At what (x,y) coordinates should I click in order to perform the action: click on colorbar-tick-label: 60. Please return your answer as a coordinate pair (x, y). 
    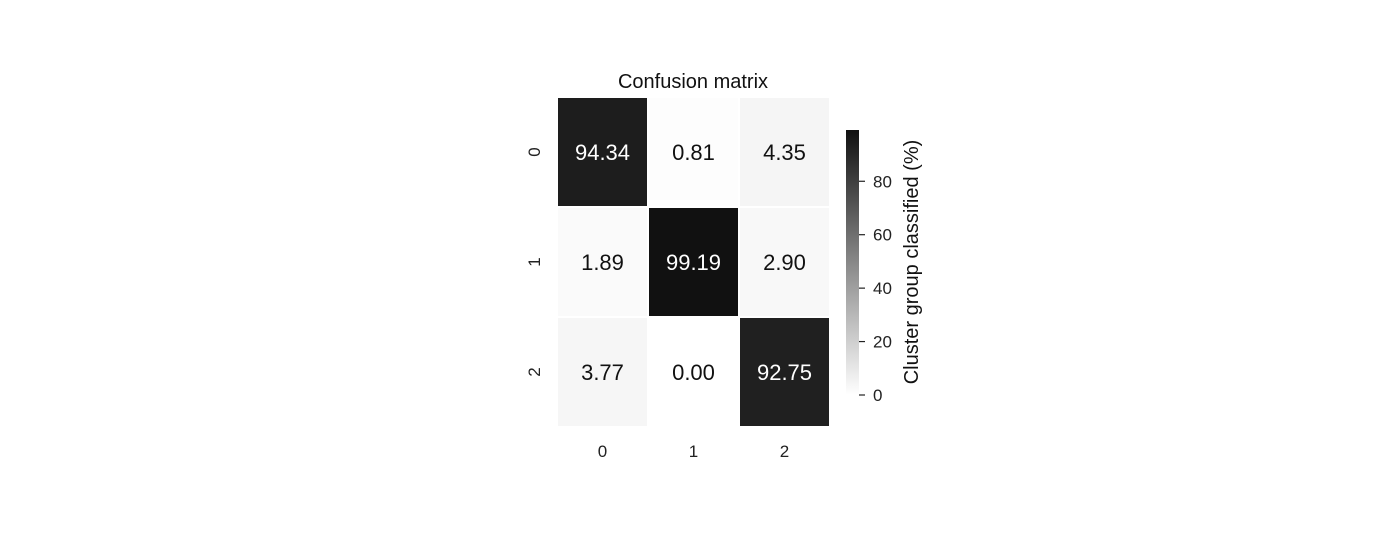
    Looking at the image, I should click on (882, 235).